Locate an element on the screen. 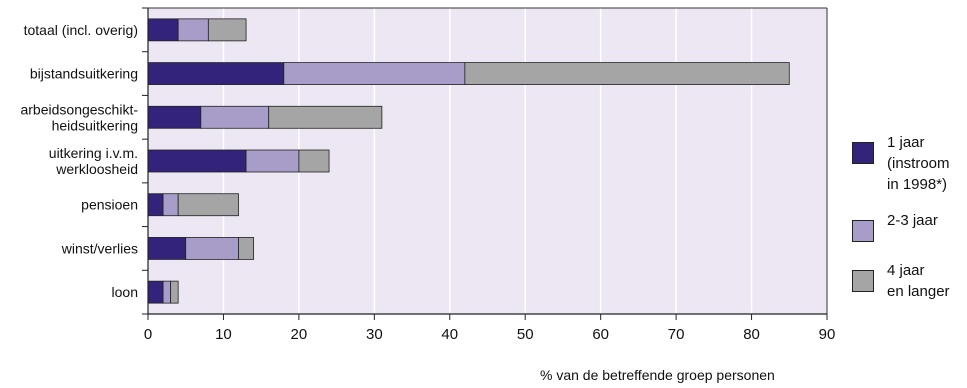 Image resolution: width=967 pixels, height=388 pixels. x-tick-label: 10 is located at coordinates (223, 334).